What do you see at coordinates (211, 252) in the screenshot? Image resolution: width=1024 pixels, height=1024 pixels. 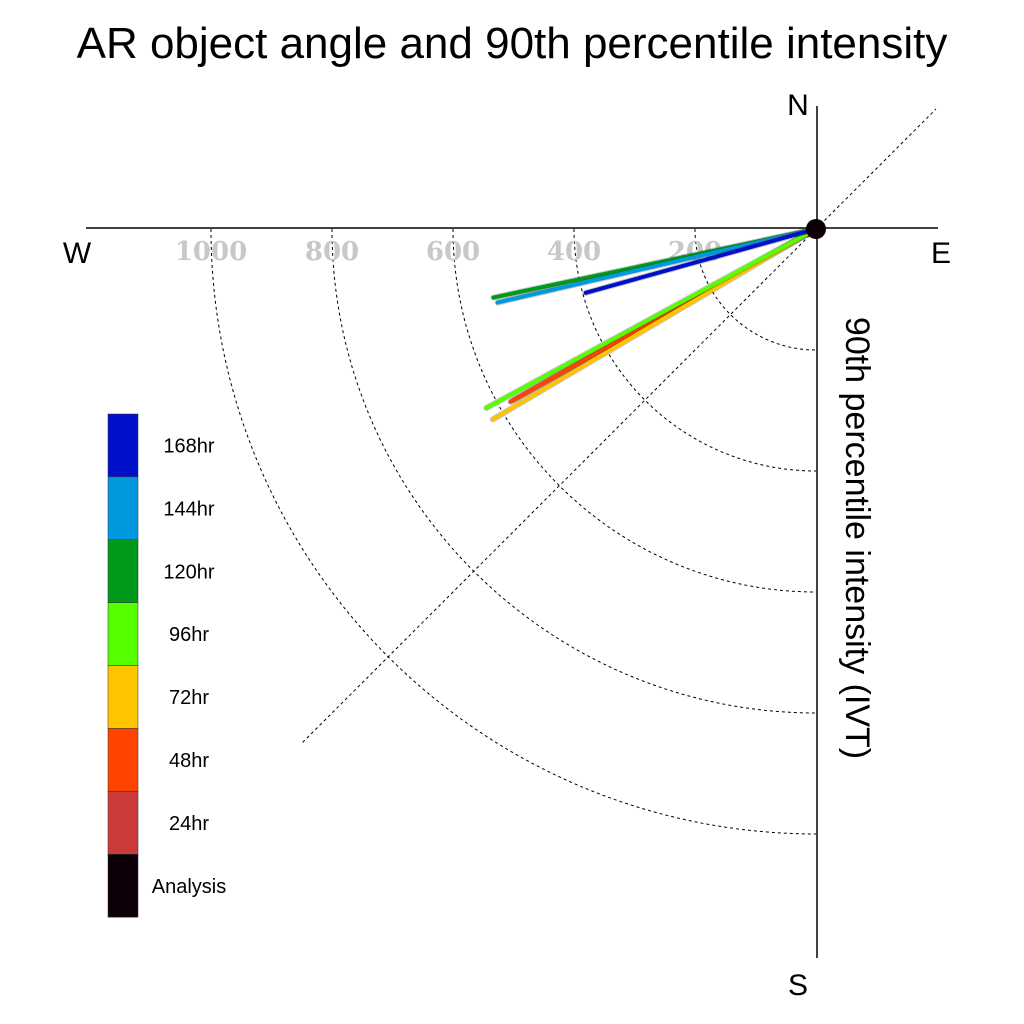 I see `tick-label-1000: 1000` at bounding box center [211, 252].